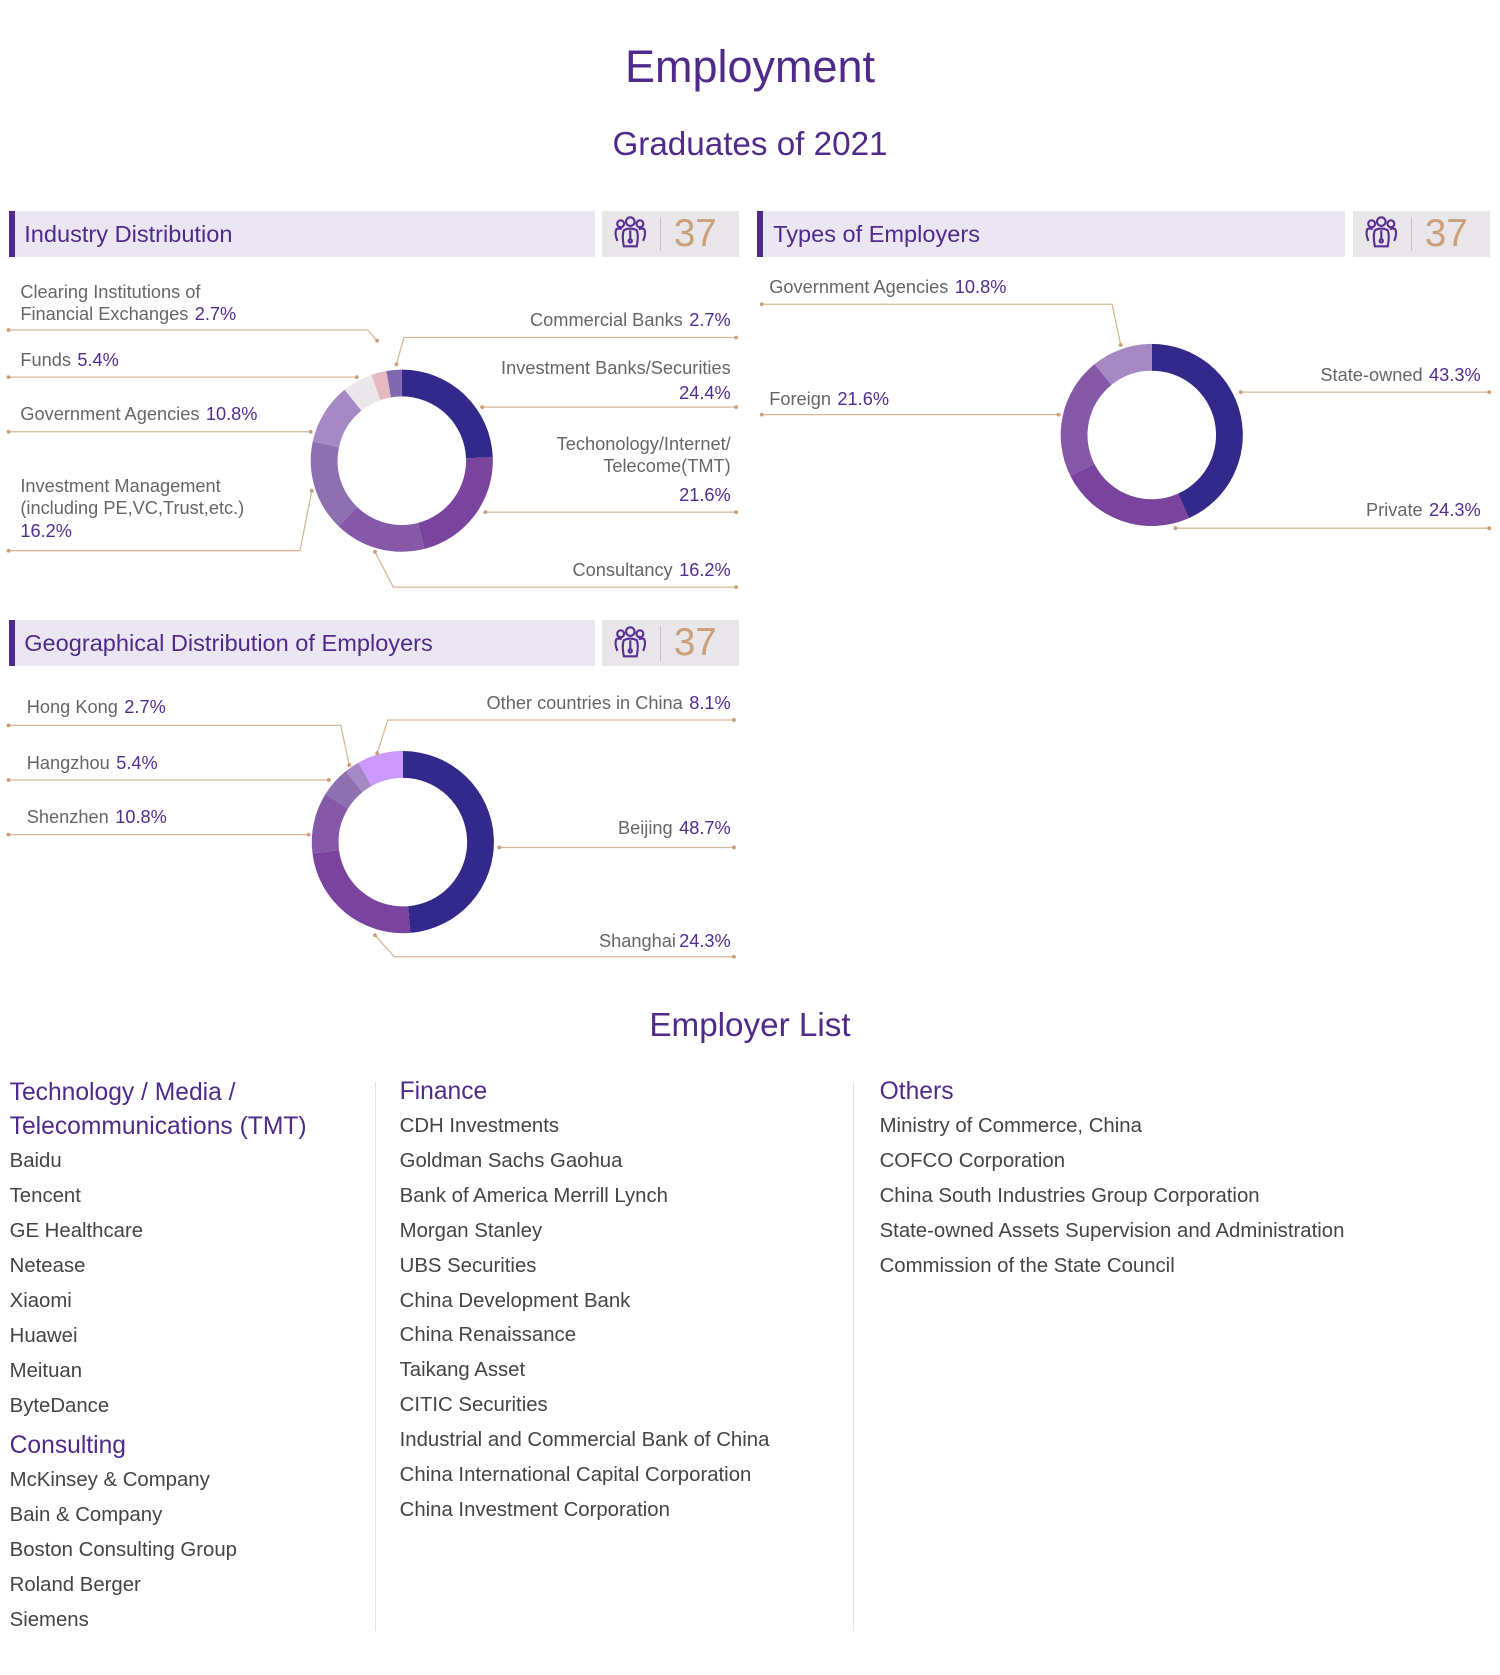  I want to click on employer-item: Boston Consulting Group, so click(123, 1550).